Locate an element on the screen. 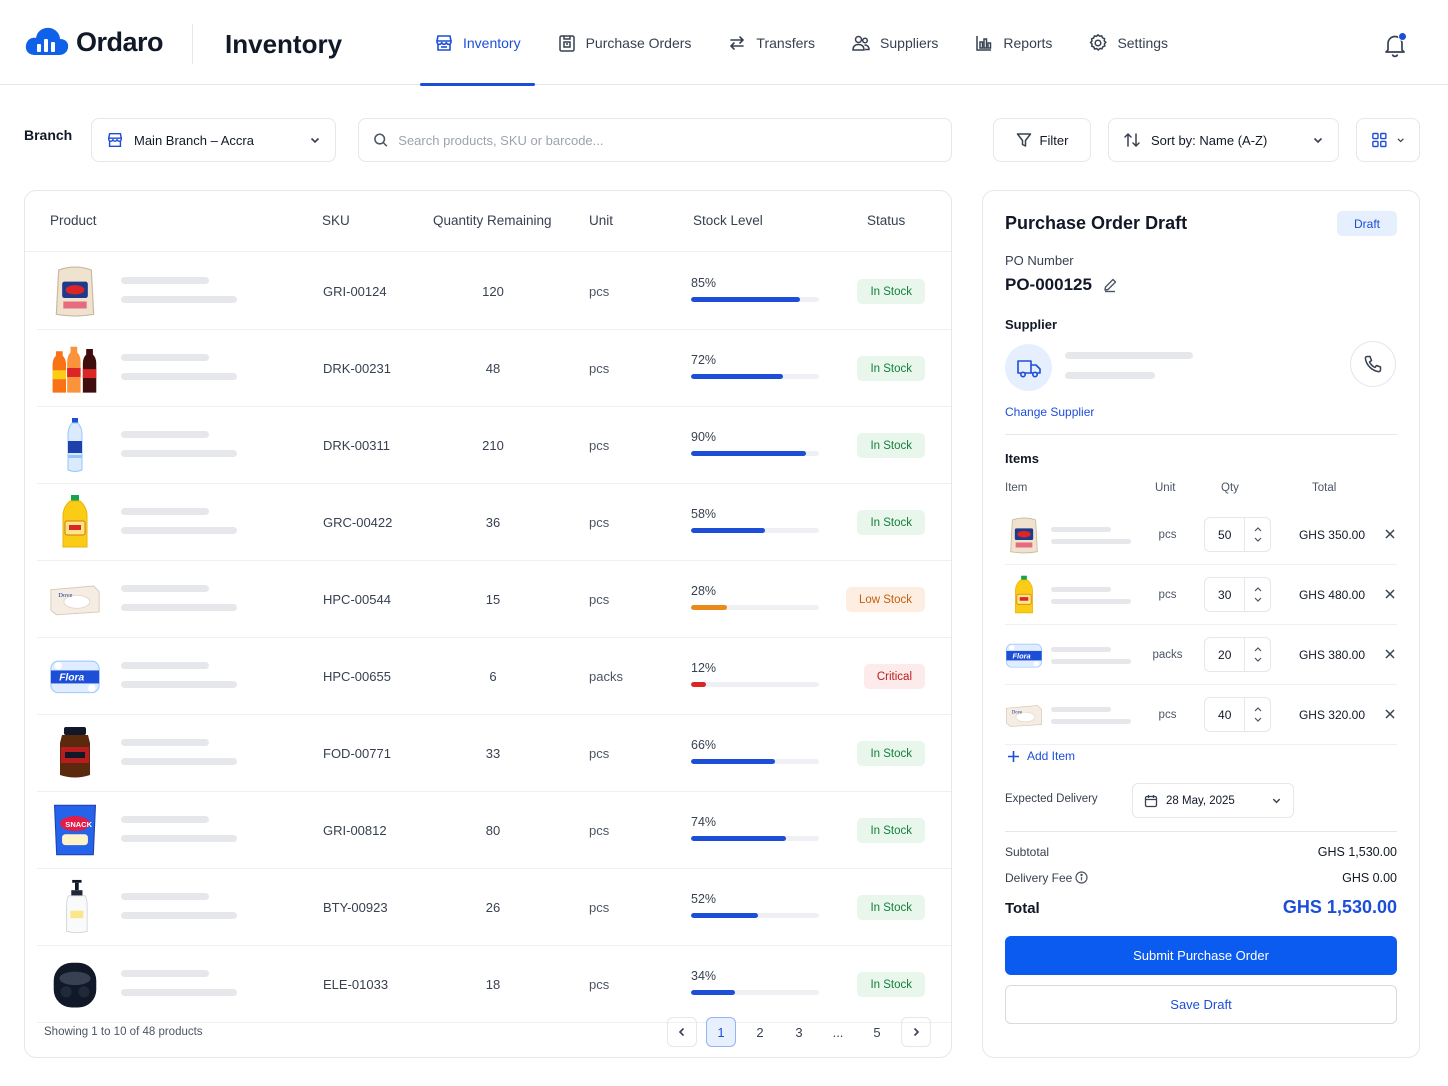  page-1-button: 1 is located at coordinates (721, 1032).